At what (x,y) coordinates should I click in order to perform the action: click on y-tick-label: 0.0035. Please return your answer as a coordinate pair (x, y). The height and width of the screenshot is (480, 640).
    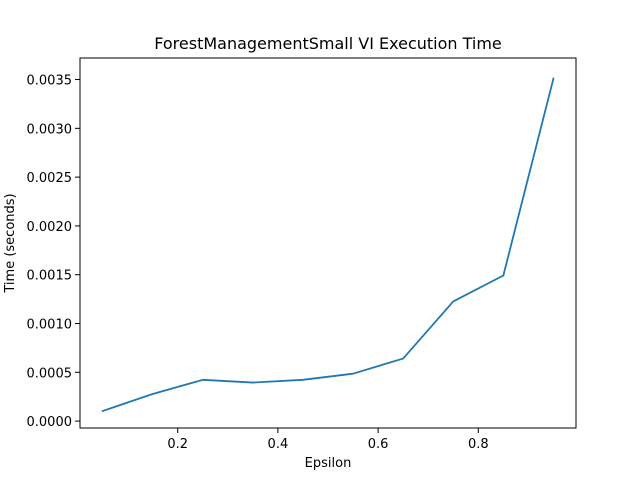
    Looking at the image, I should click on (50, 81).